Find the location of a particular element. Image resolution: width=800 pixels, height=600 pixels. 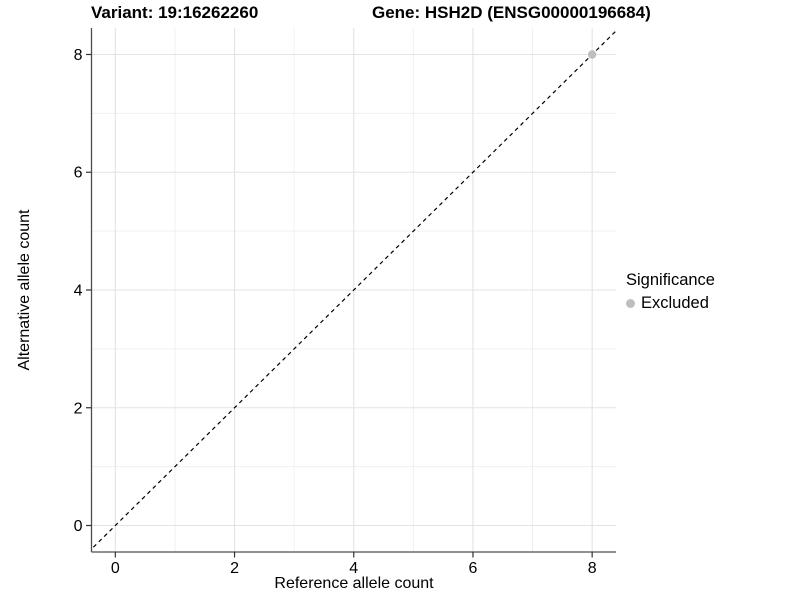

y-tick-label: 4 is located at coordinates (78, 291).